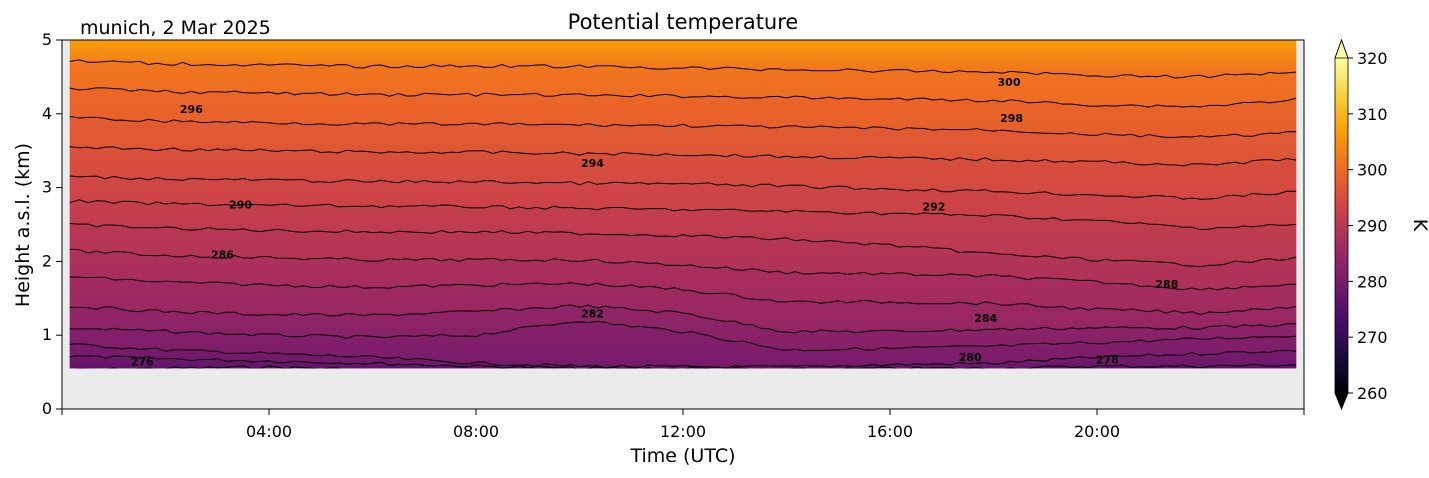  Describe the element at coordinates (1372, 393) in the screenshot. I see `colorbar-tick-label: 260` at that location.